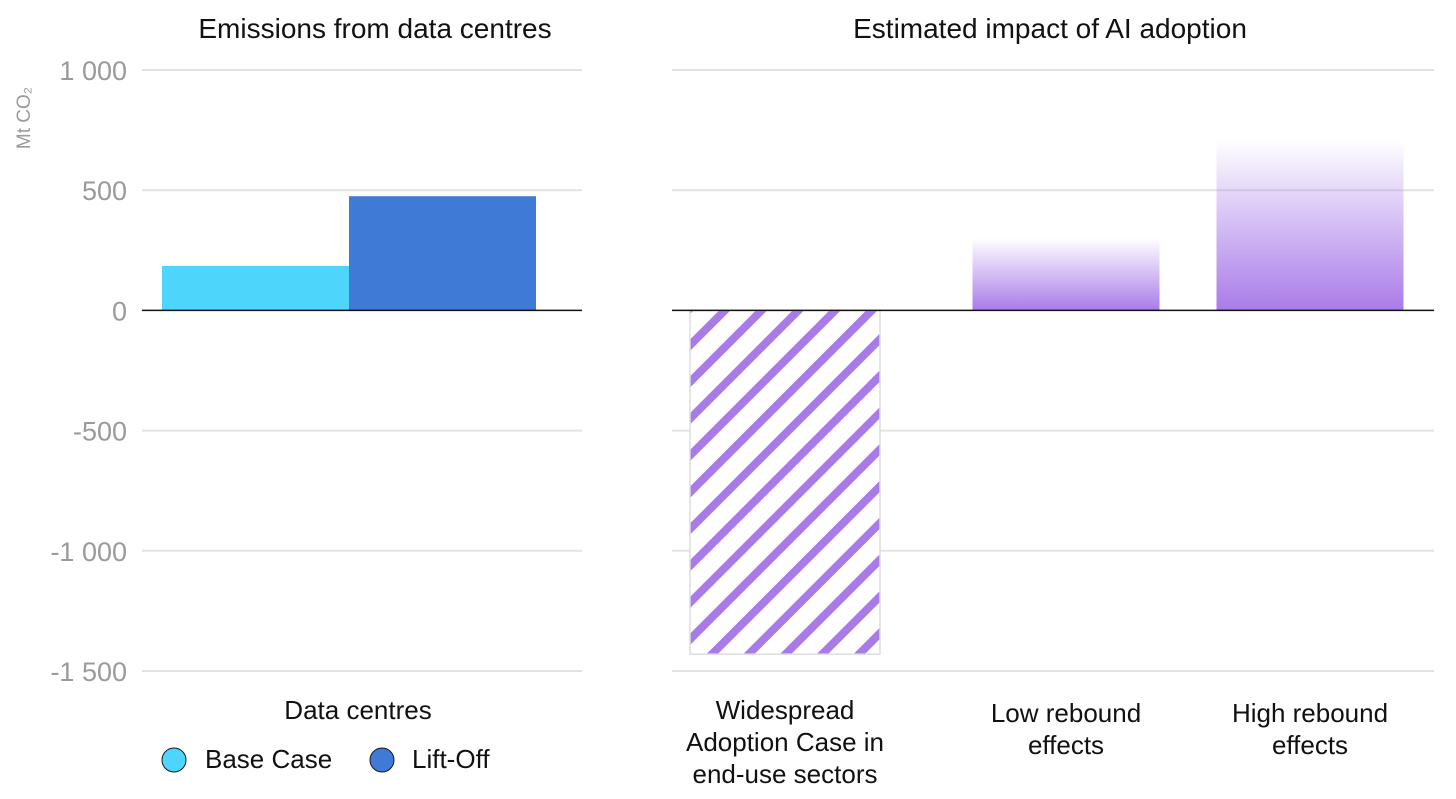  Describe the element at coordinates (785, 482) in the screenshot. I see `bar-widespread-adoption` at that location.